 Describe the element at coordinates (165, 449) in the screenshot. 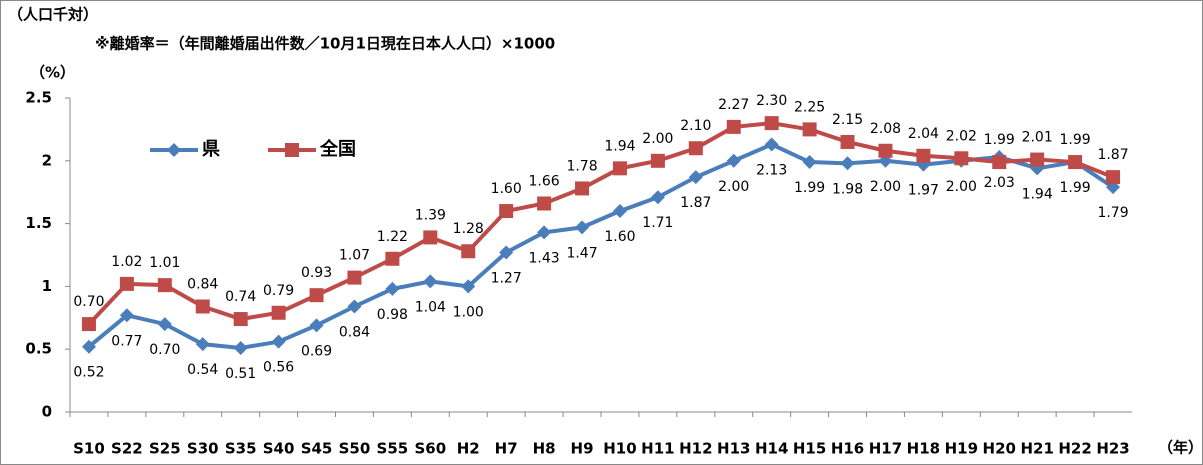

I see `x-tick-label: S25` at that location.